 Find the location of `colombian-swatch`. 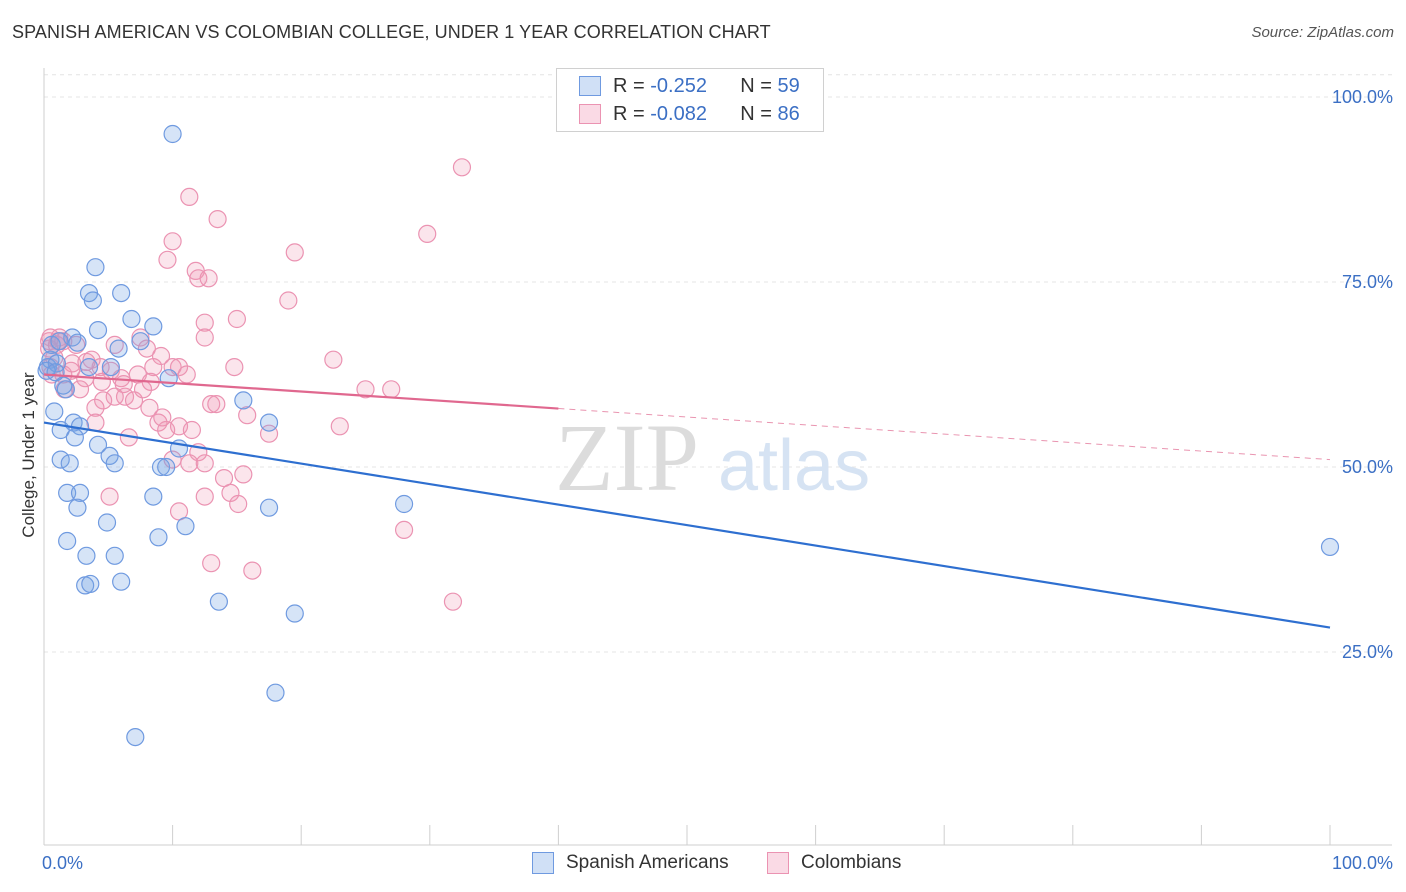

colombian-swatch is located at coordinates (590, 114).